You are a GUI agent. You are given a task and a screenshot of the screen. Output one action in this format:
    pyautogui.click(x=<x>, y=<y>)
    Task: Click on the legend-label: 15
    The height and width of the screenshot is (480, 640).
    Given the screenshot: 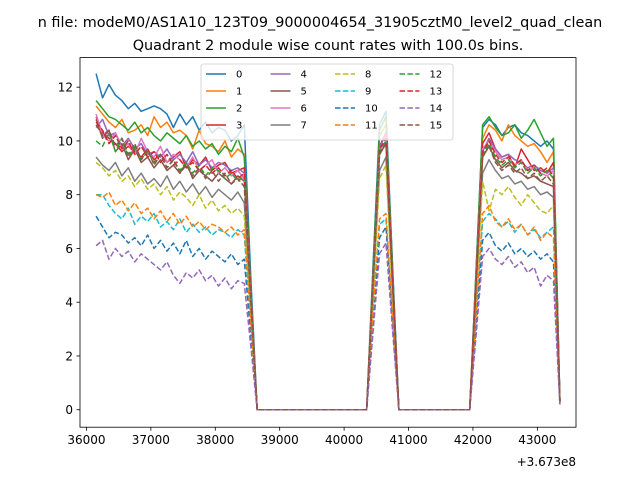 What is the action you would take?
    pyautogui.click(x=436, y=126)
    